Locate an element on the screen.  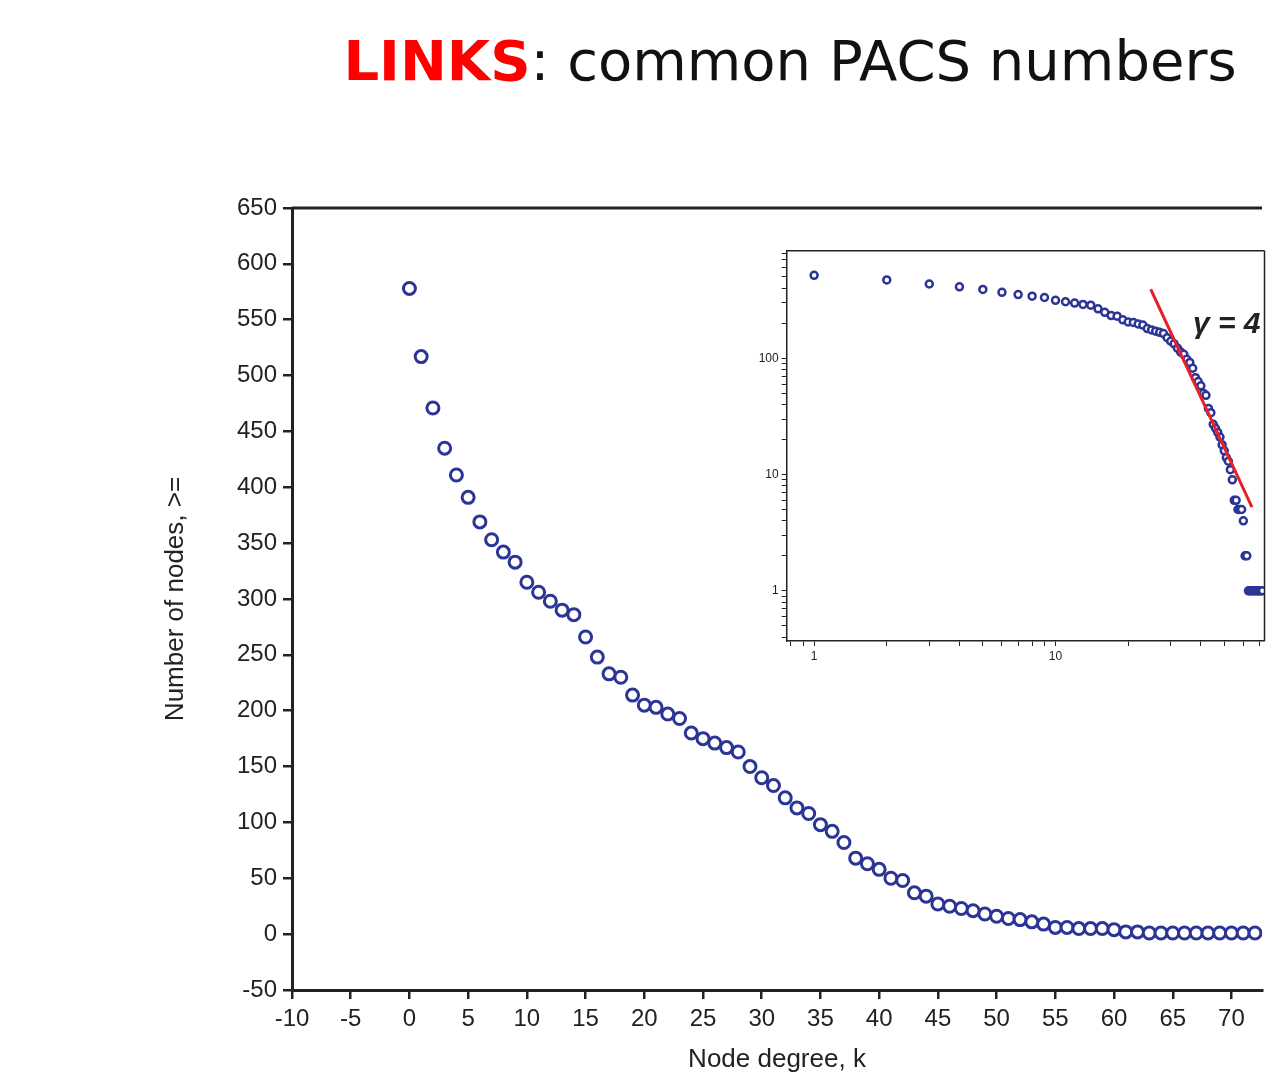
y-tick-label: 200 is located at coordinates (256, 709).